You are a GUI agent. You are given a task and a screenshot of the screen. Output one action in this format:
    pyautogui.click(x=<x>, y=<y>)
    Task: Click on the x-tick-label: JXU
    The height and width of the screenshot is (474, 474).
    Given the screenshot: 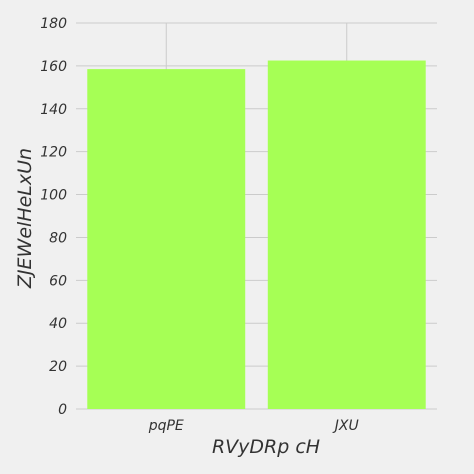 What is the action you would take?
    pyautogui.click(x=345, y=426)
    